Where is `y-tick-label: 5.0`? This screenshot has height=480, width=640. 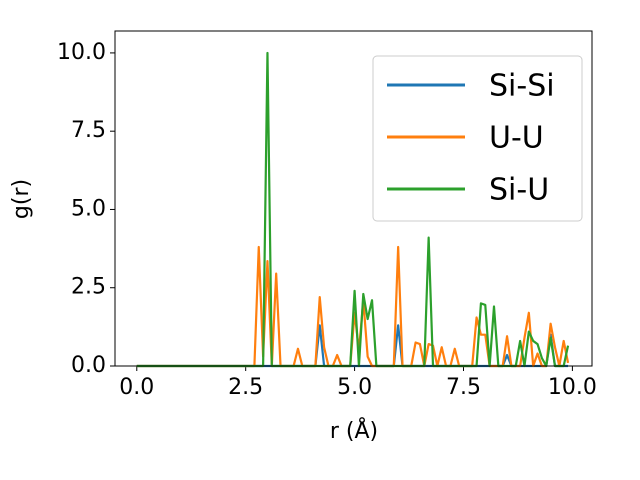
y-tick-label: 5.0 is located at coordinates (88, 208).